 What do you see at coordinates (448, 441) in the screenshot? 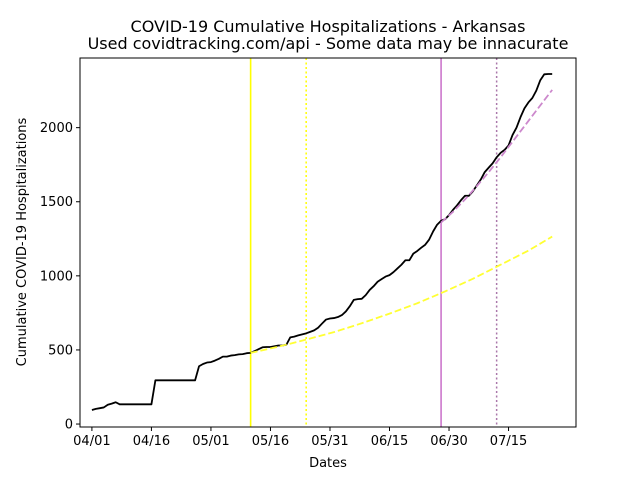
I see `x-tick-label: 06/30` at bounding box center [448, 441].